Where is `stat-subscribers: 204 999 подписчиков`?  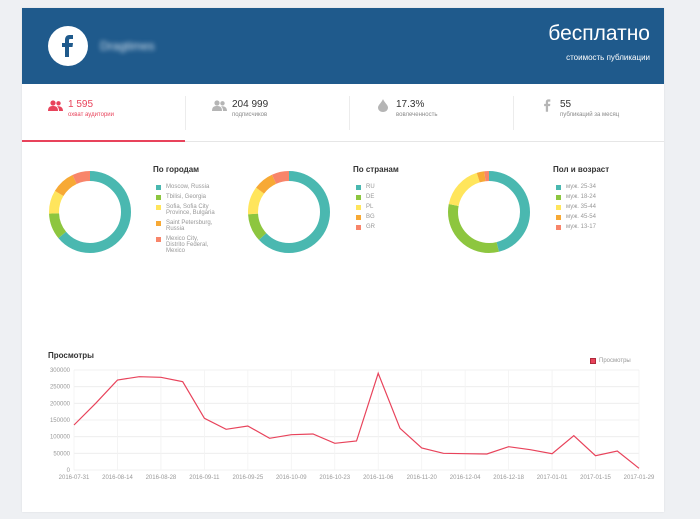
stat-subscribers: 204 999 подписчиков is located at coordinates (280, 113).